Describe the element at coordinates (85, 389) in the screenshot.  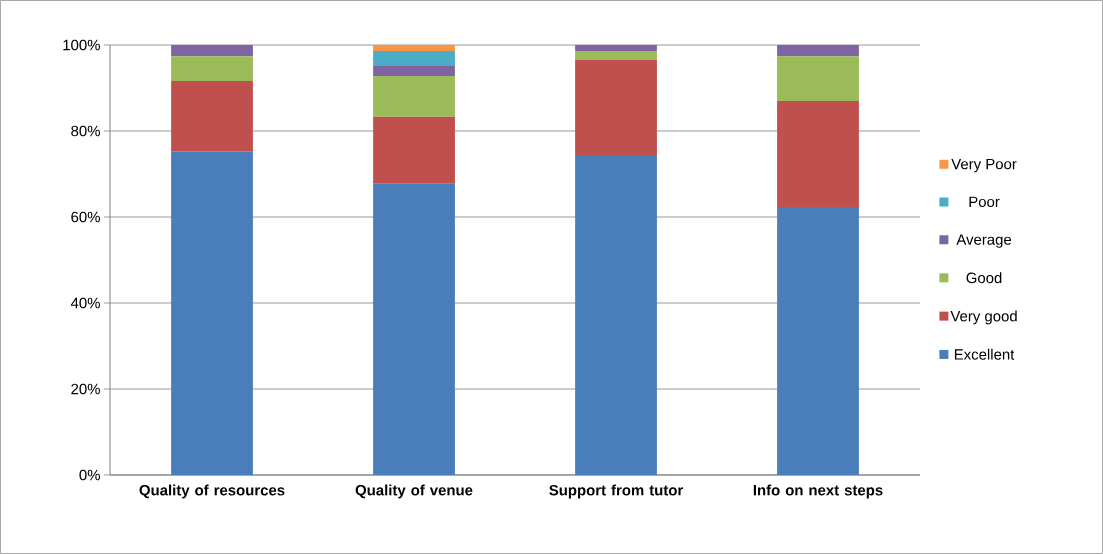
I see `y-tick-label: 20%` at that location.